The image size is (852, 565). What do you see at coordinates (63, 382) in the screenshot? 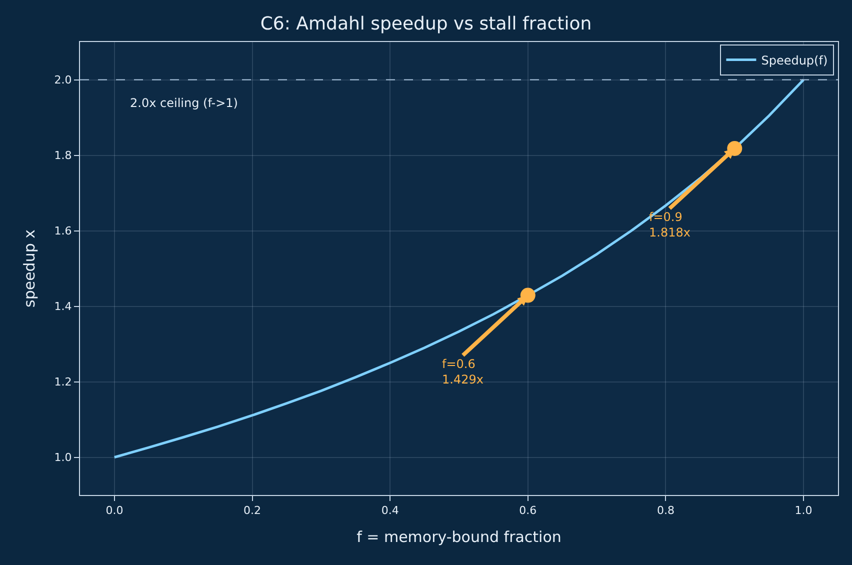
I see `y-tick-label: 1.2` at bounding box center [63, 382].